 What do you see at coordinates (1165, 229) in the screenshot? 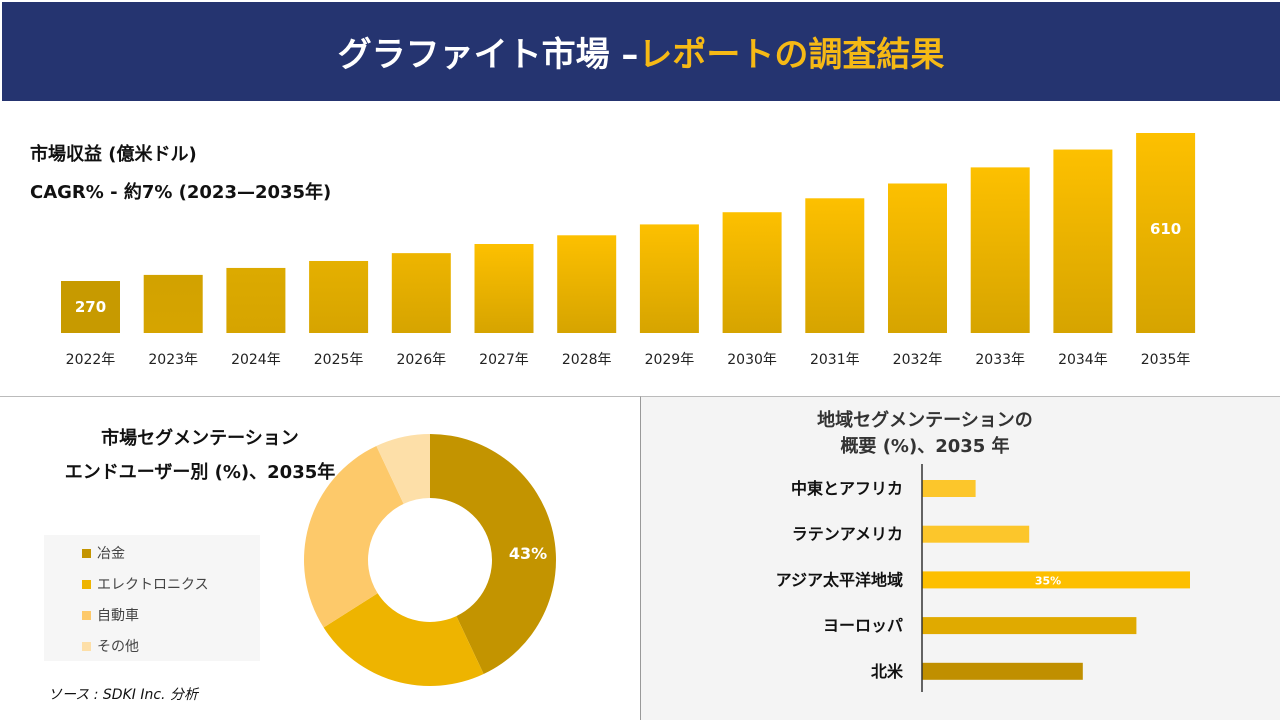
I see `data-label: 610` at bounding box center [1165, 229].